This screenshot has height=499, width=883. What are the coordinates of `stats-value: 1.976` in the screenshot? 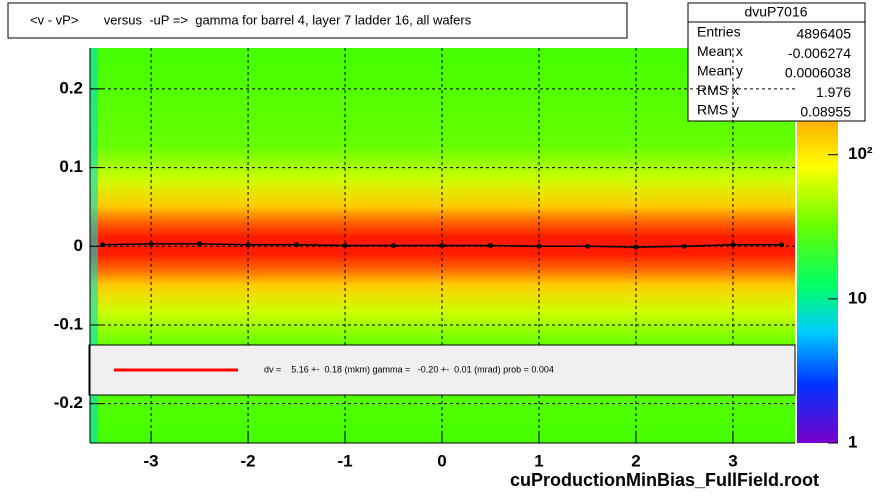 It's located at (833, 92).